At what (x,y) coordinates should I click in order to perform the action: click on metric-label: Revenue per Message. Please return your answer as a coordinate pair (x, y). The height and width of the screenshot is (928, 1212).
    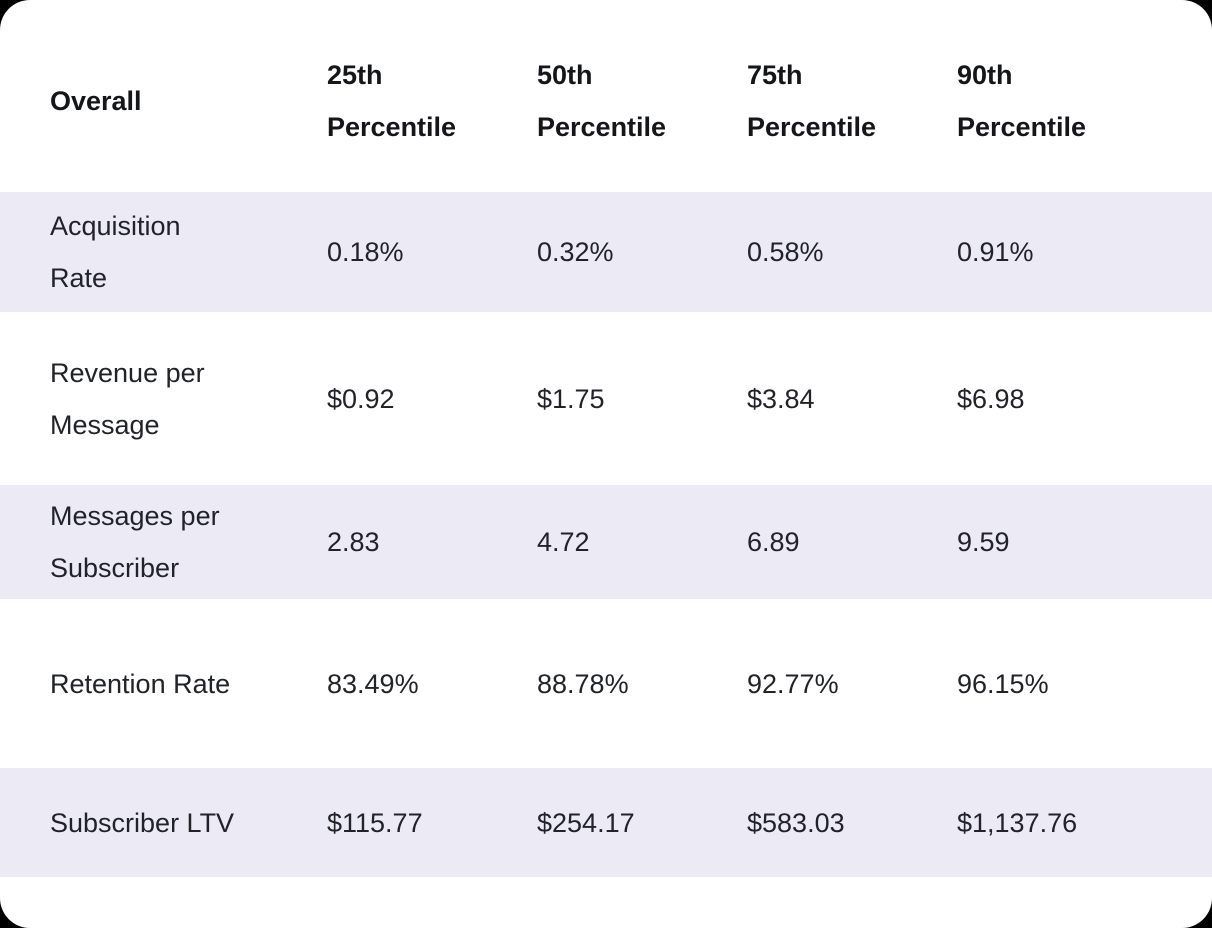
    Looking at the image, I should click on (127, 398).